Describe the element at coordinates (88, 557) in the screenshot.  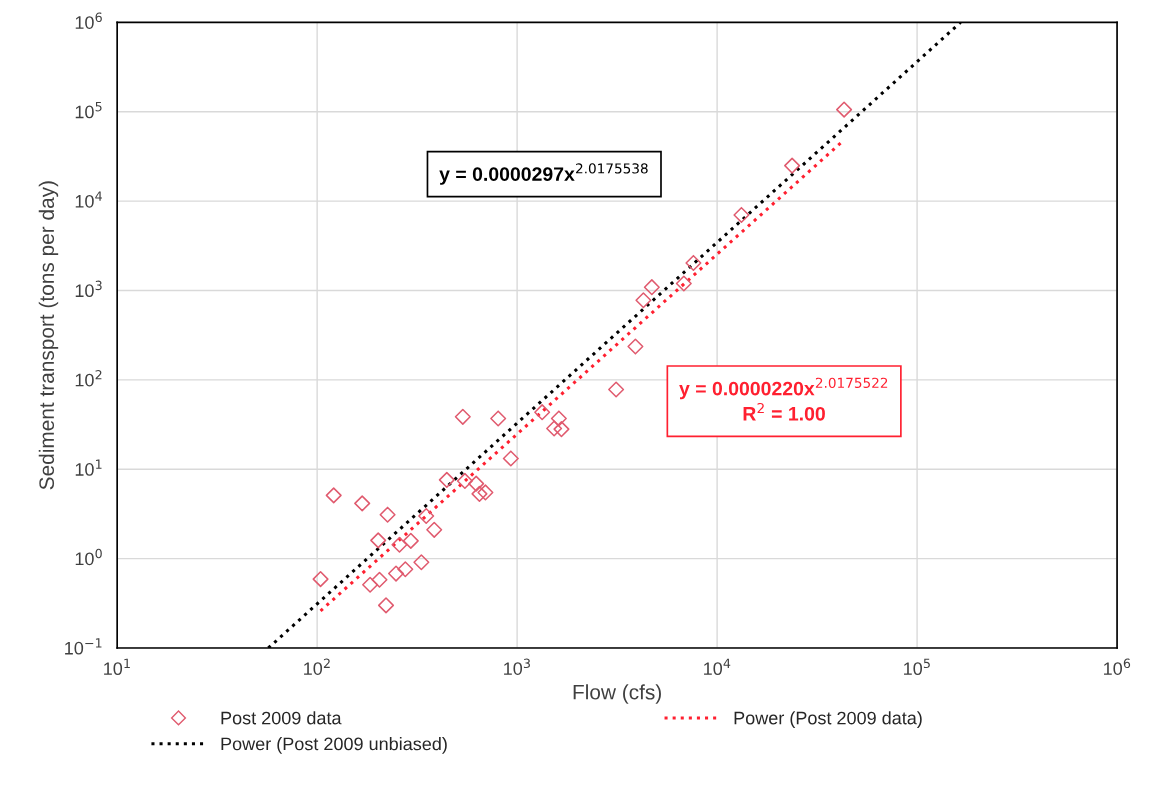
I see `y-tick-label: 10$^{0}$` at that location.